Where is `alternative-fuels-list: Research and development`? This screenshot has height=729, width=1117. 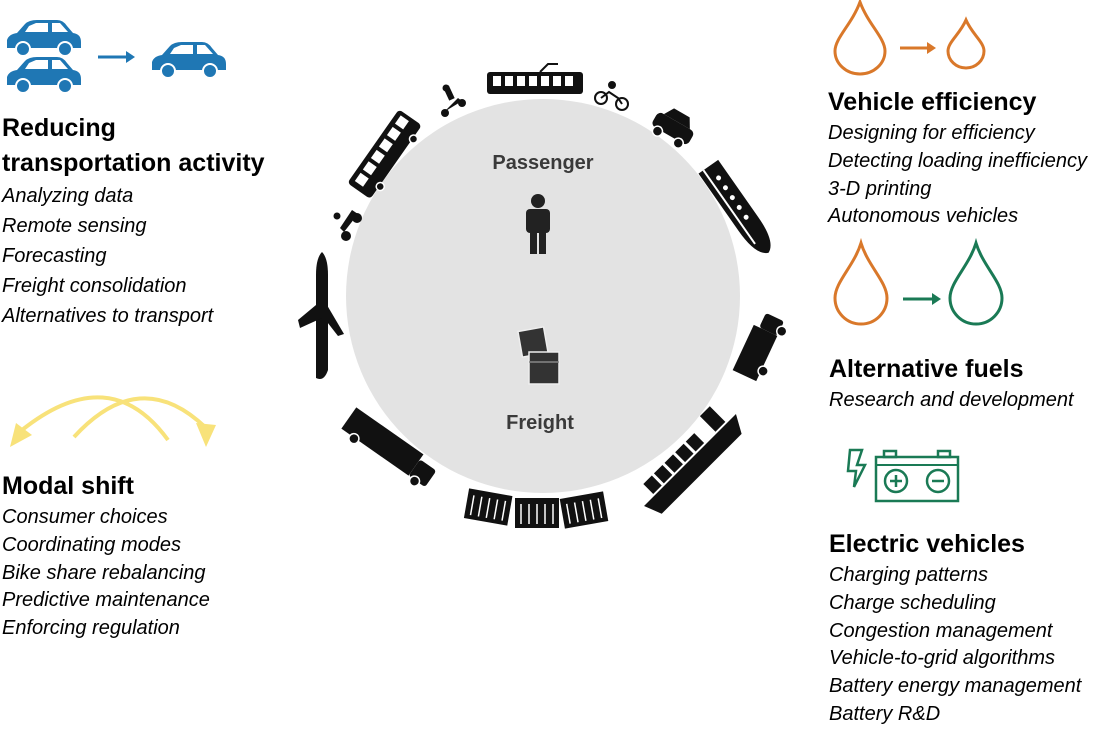 alternative-fuels-list: Research and development is located at coordinates (951, 401).